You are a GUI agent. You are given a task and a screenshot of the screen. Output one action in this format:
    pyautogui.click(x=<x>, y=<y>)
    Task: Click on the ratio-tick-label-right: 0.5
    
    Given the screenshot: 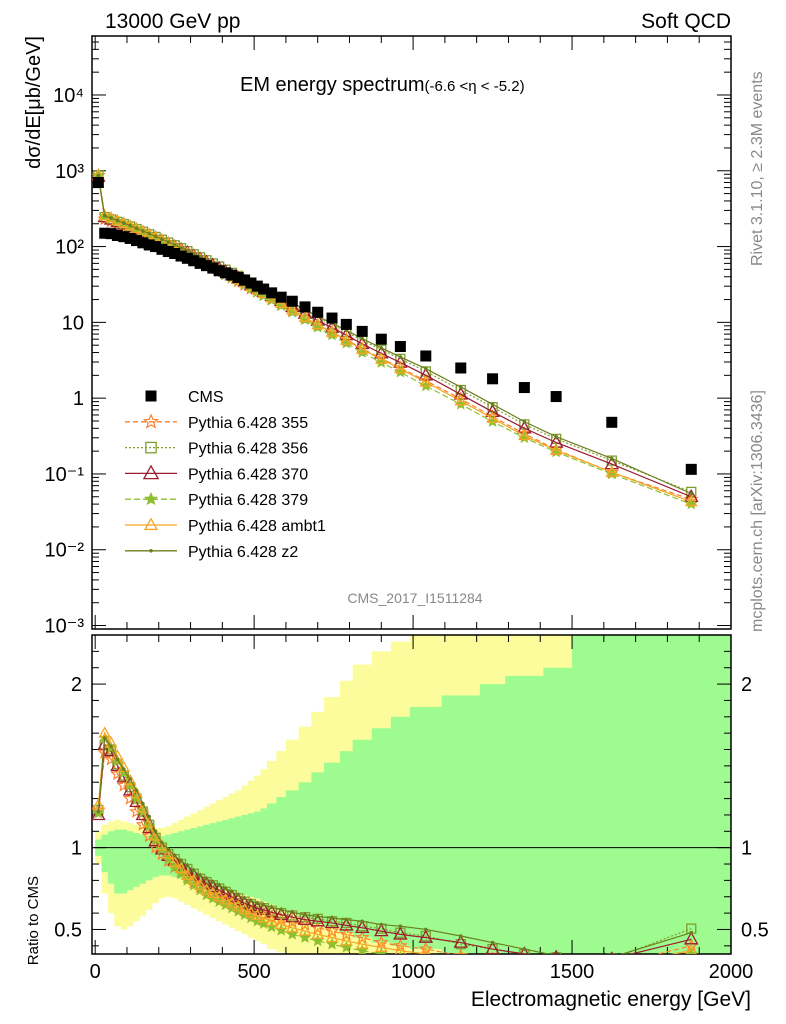 What is the action you would take?
    pyautogui.click(x=755, y=930)
    